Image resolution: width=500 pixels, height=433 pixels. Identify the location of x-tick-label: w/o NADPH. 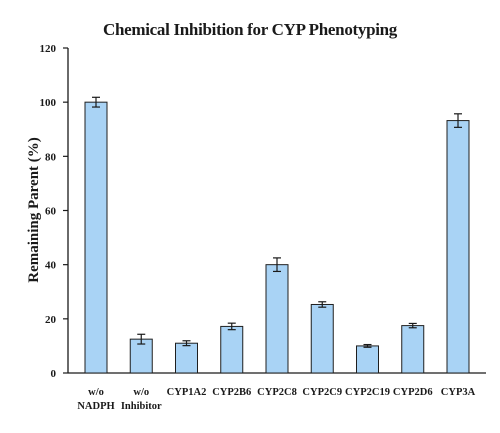
(95, 399).